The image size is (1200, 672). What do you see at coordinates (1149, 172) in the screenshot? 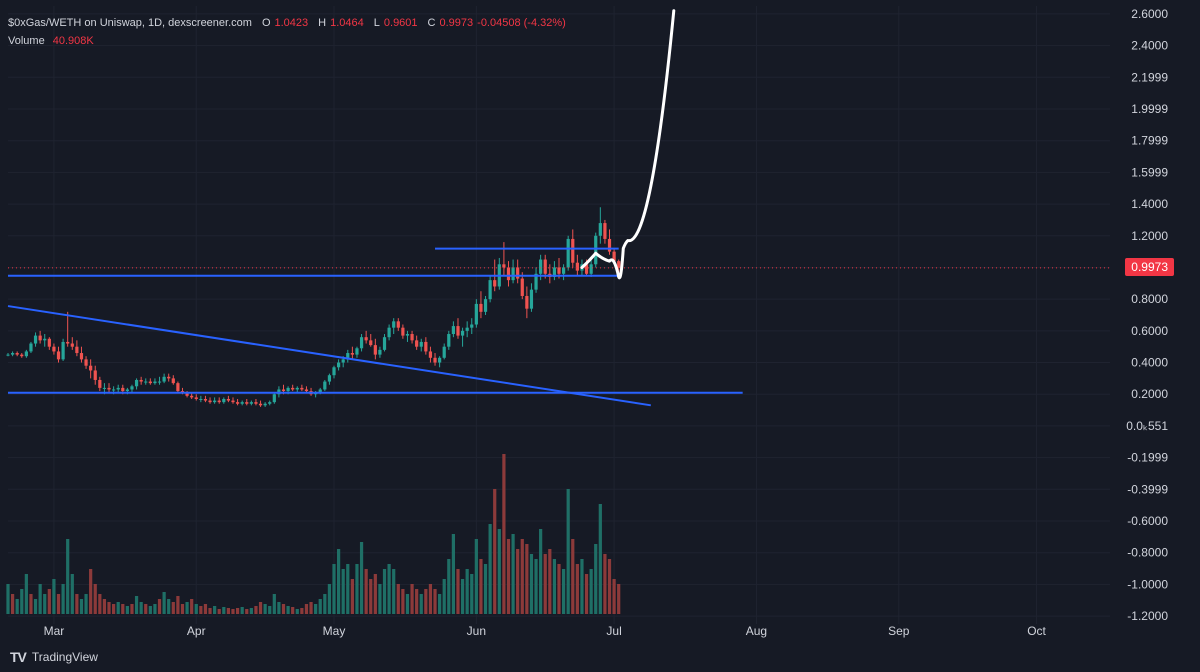
I see `y-tick-label: 1.5999` at bounding box center [1149, 172].